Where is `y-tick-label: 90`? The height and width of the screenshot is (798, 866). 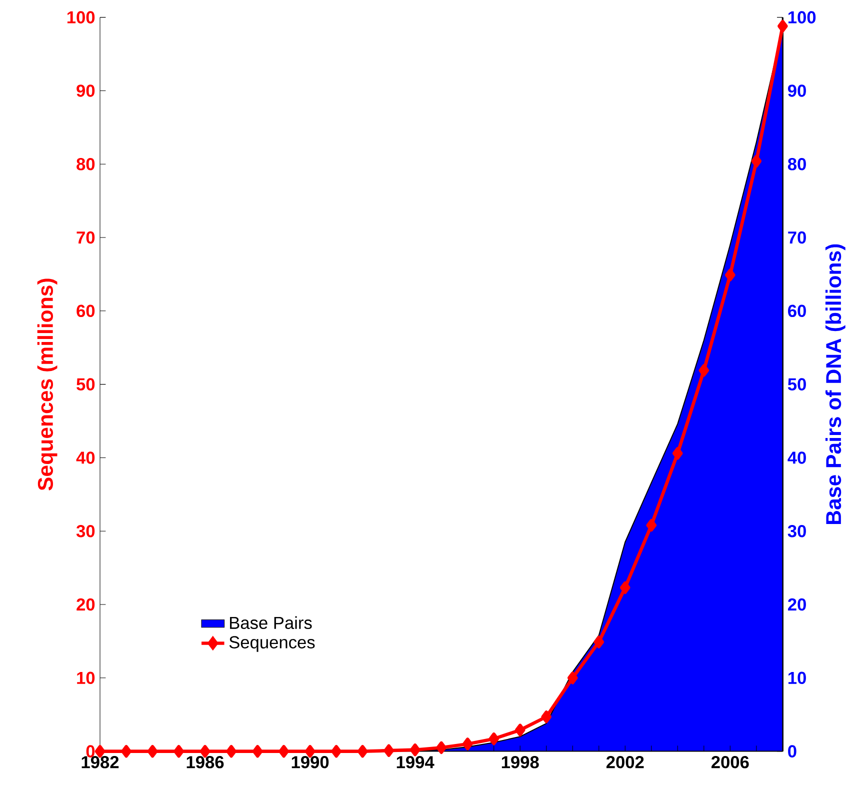
y-tick-label: 90 is located at coordinates (85, 90).